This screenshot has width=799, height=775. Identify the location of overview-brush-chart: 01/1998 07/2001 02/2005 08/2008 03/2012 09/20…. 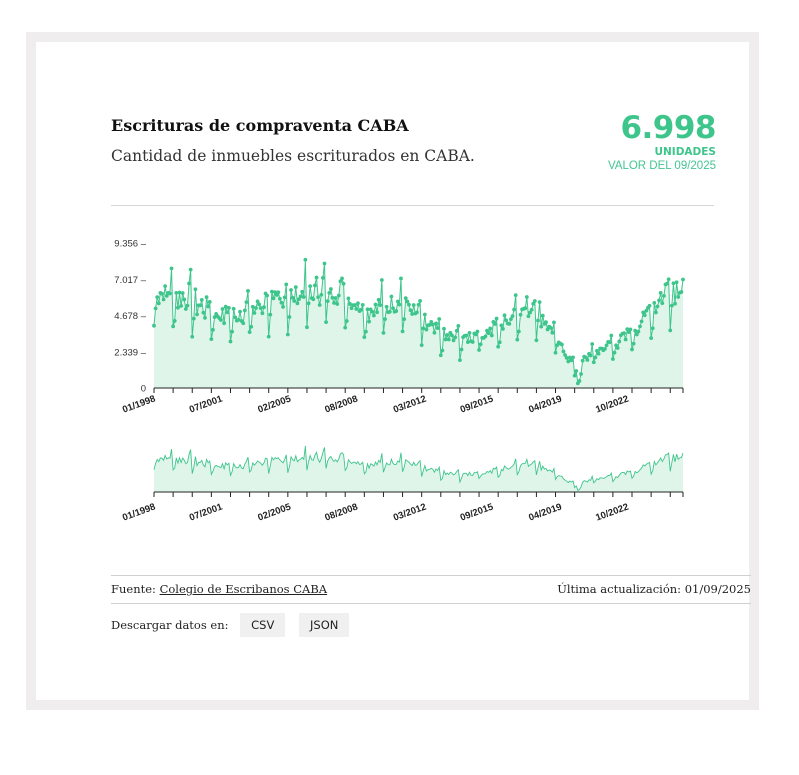
(402, 484).